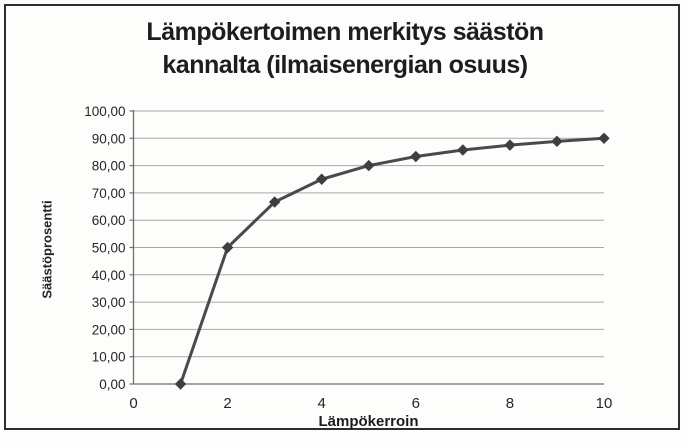 Image resolution: width=689 pixels, height=442 pixels. I want to click on x-axis-title: Lämpökerroin, so click(368, 421).